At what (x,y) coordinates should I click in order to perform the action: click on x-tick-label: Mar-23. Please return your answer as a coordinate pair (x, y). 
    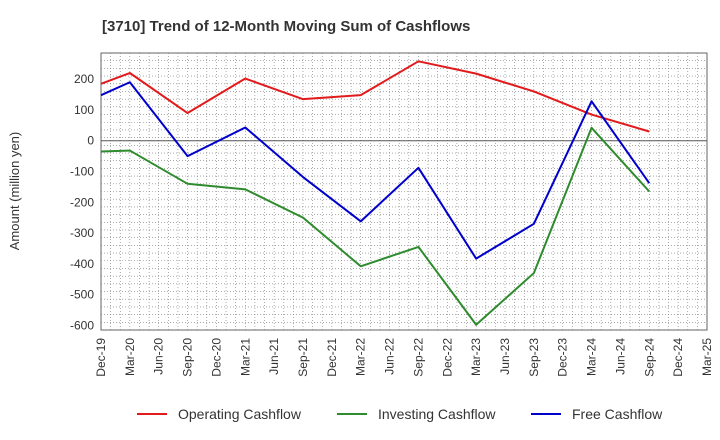
    Looking at the image, I should click on (476, 357).